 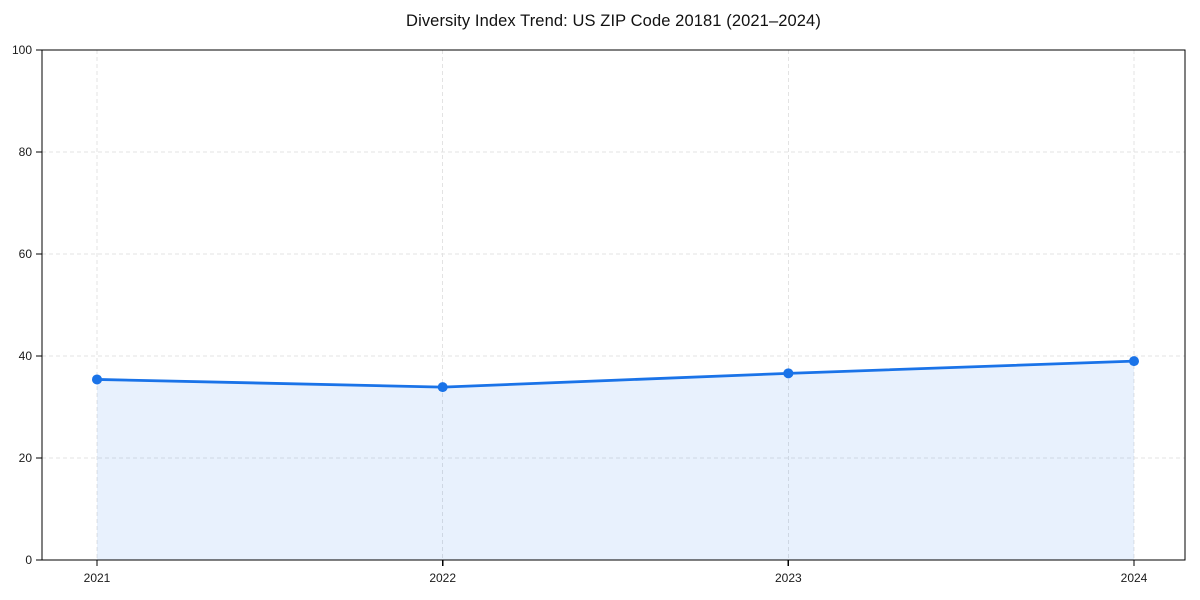 What do you see at coordinates (28, 560) in the screenshot?
I see `y-tick-label: 0` at bounding box center [28, 560].